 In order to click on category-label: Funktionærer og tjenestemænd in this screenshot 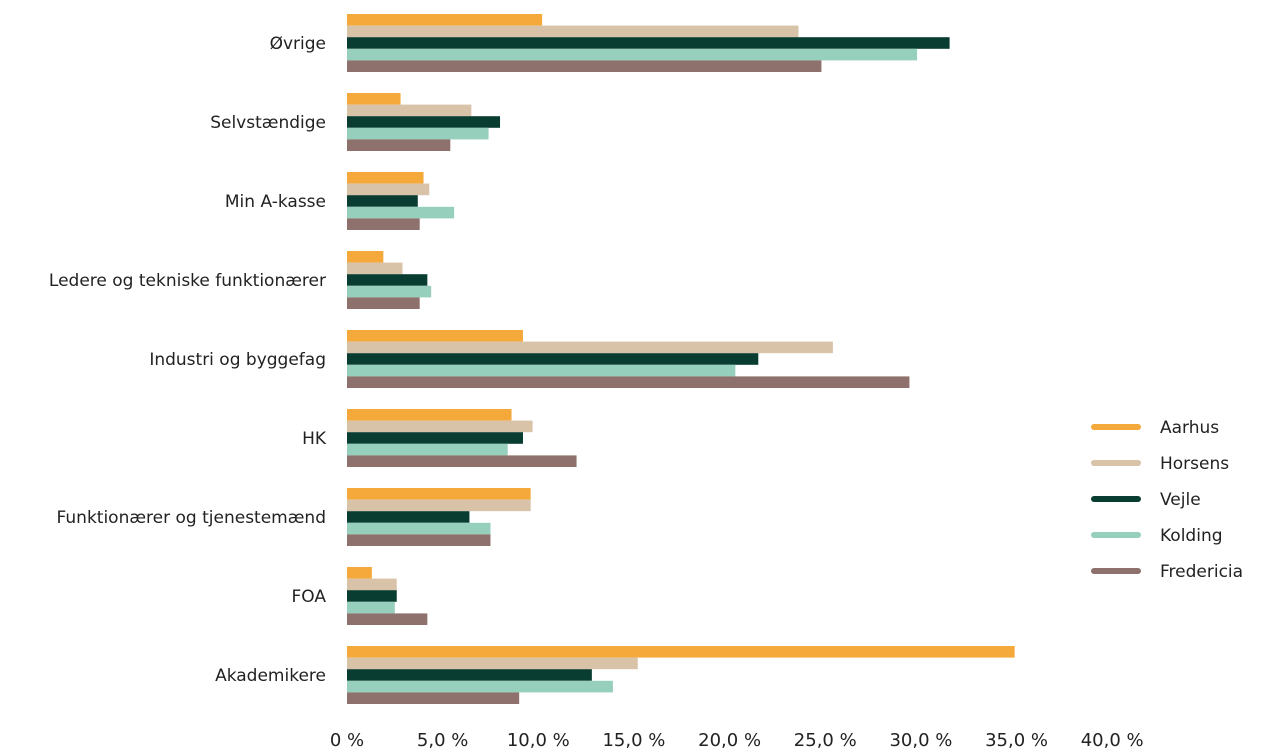, I will do `click(191, 518)`.